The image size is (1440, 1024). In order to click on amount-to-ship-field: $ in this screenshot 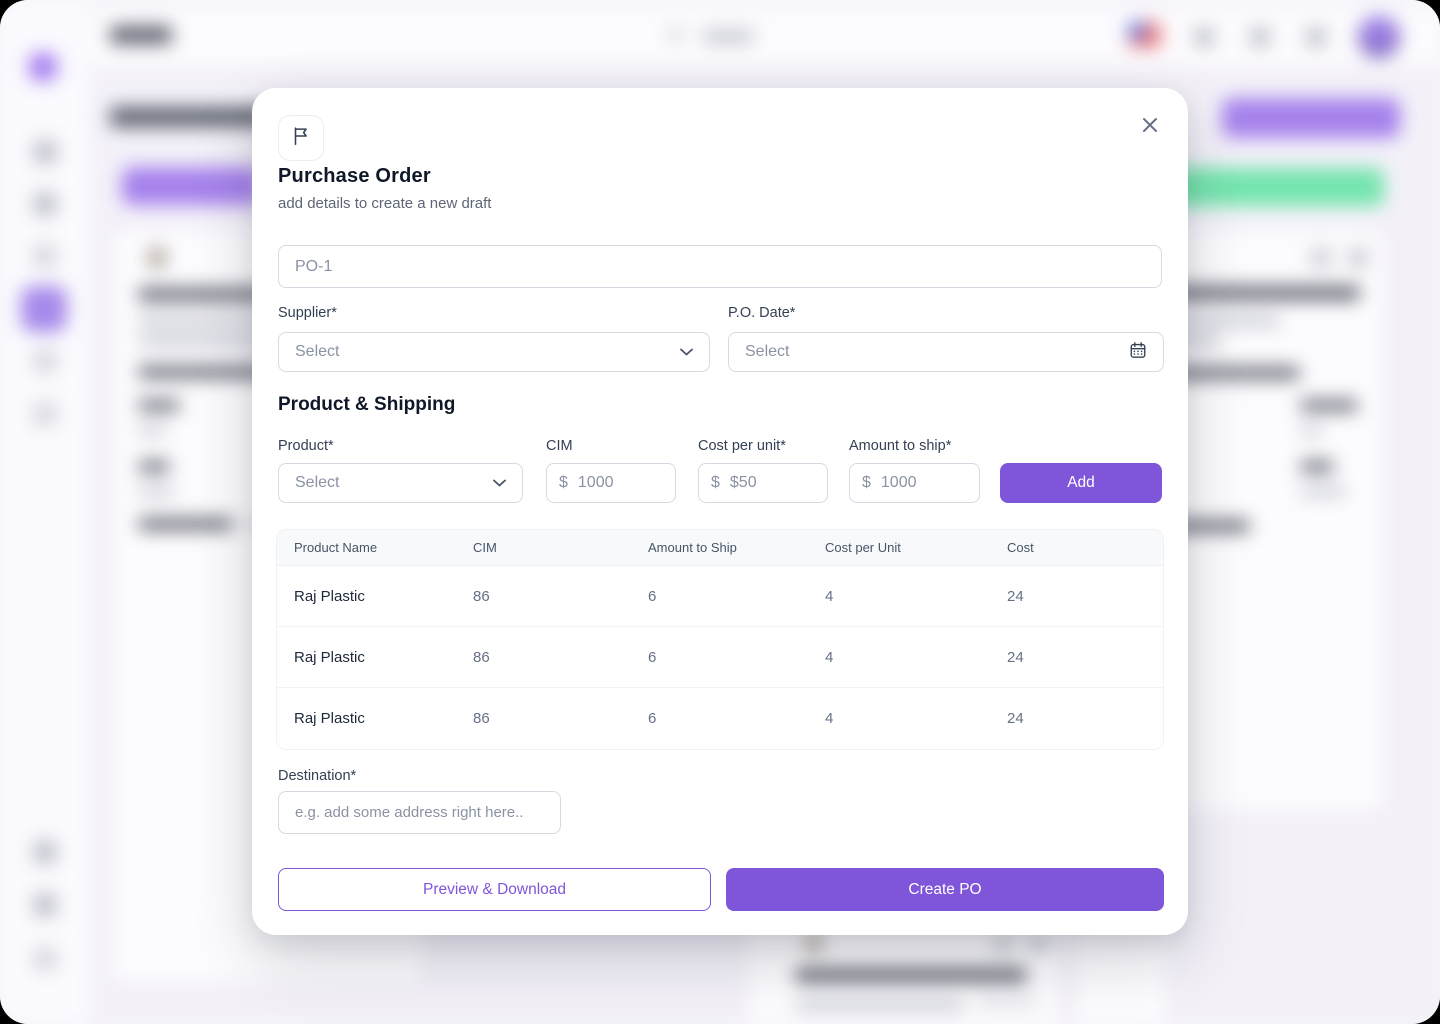, I will do `click(914, 483)`.